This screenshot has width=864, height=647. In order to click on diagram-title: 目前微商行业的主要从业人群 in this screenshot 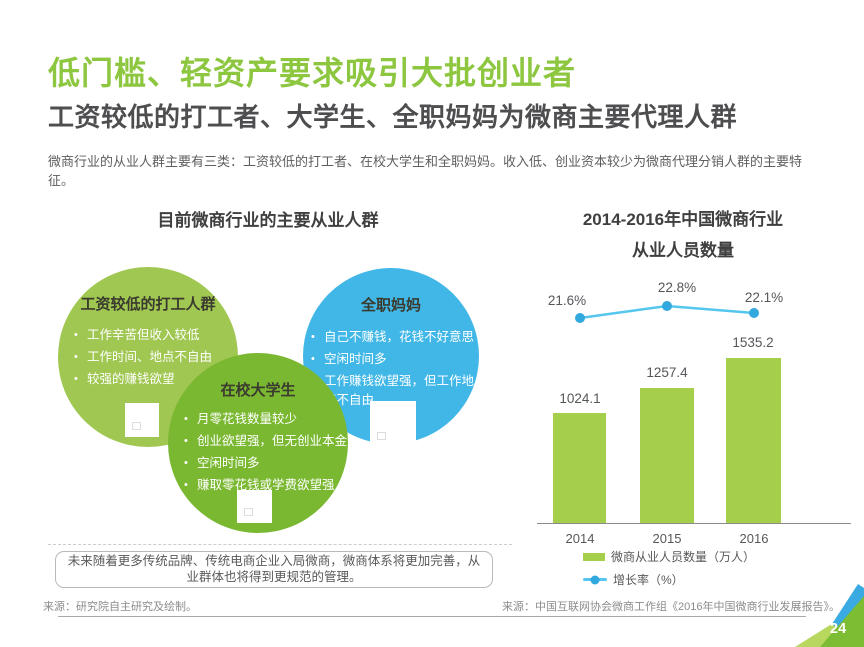, I will do `click(268, 220)`.